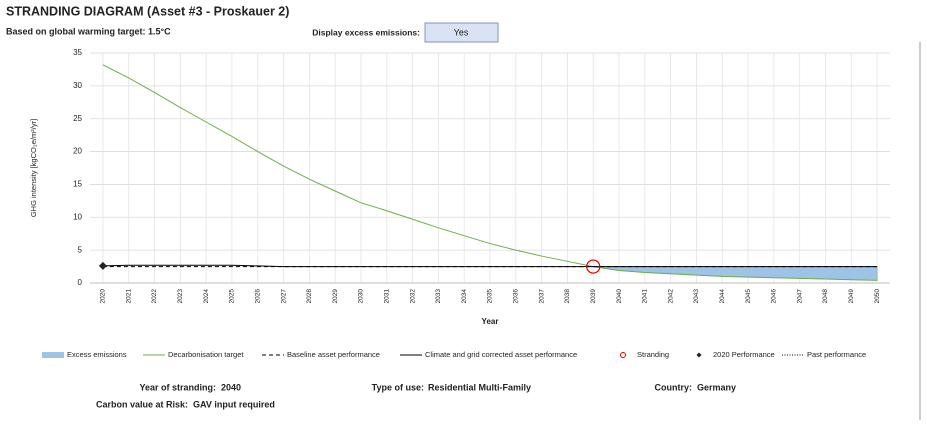 Image resolution: width=927 pixels, height=425 pixels. Describe the element at coordinates (722, 296) in the screenshot. I see `x-tick-label: 2044` at that location.